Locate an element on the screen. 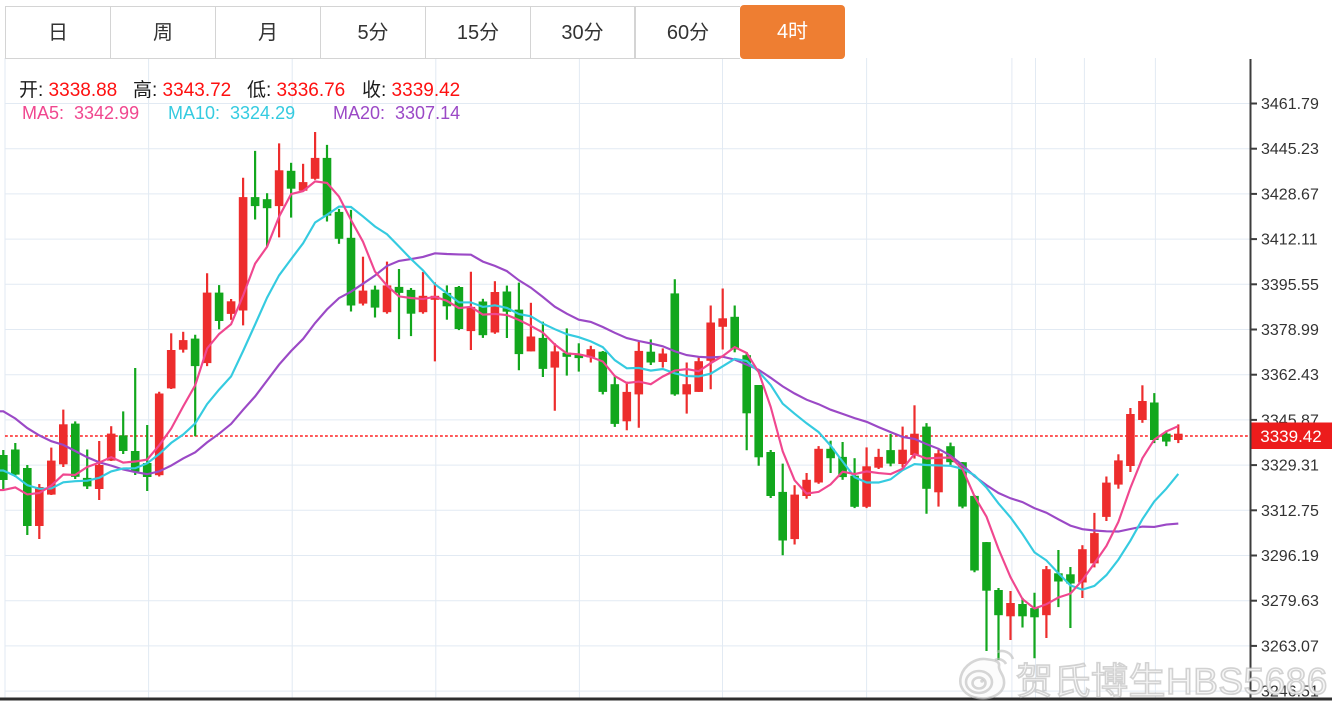 The width and height of the screenshot is (1332, 704). svg-text: 3263.07 is located at coordinates (1290, 646).